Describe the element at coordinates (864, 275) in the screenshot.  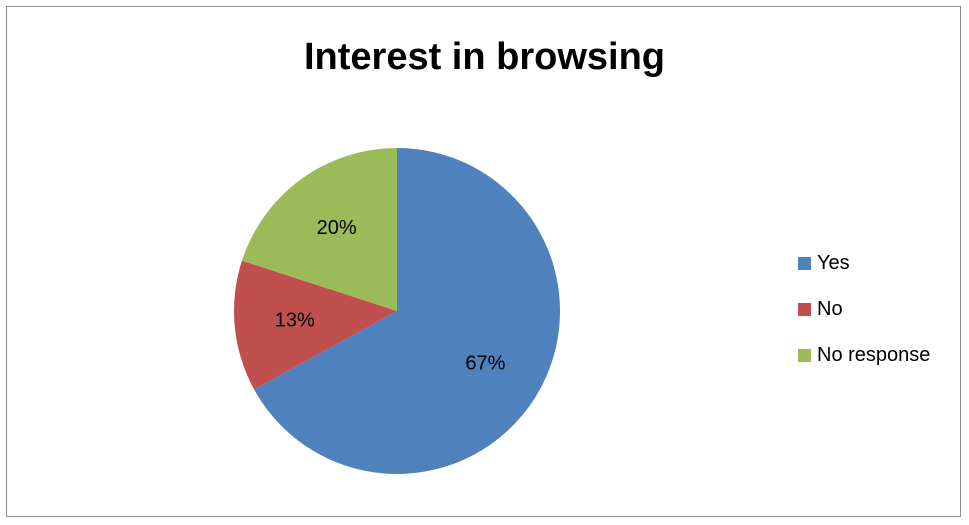
I see `legend-item-yes: Yes` at that location.